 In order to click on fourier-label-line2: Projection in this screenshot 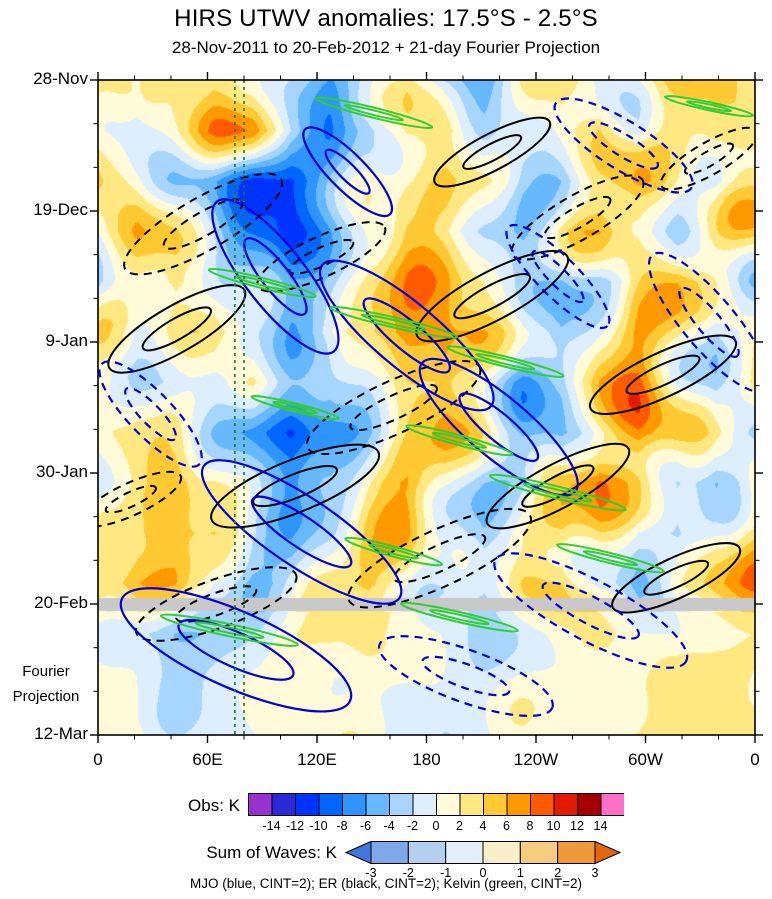, I will do `click(46, 696)`.